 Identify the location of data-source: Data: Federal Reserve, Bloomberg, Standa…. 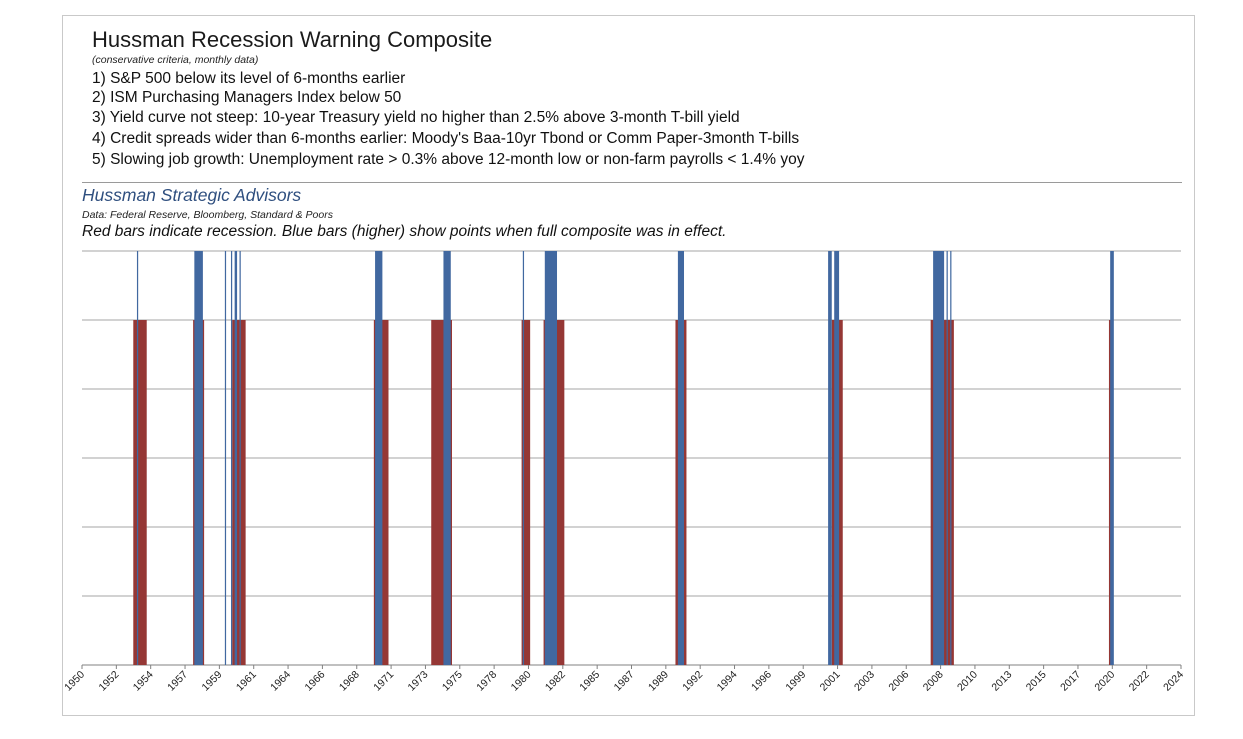
(207, 215).